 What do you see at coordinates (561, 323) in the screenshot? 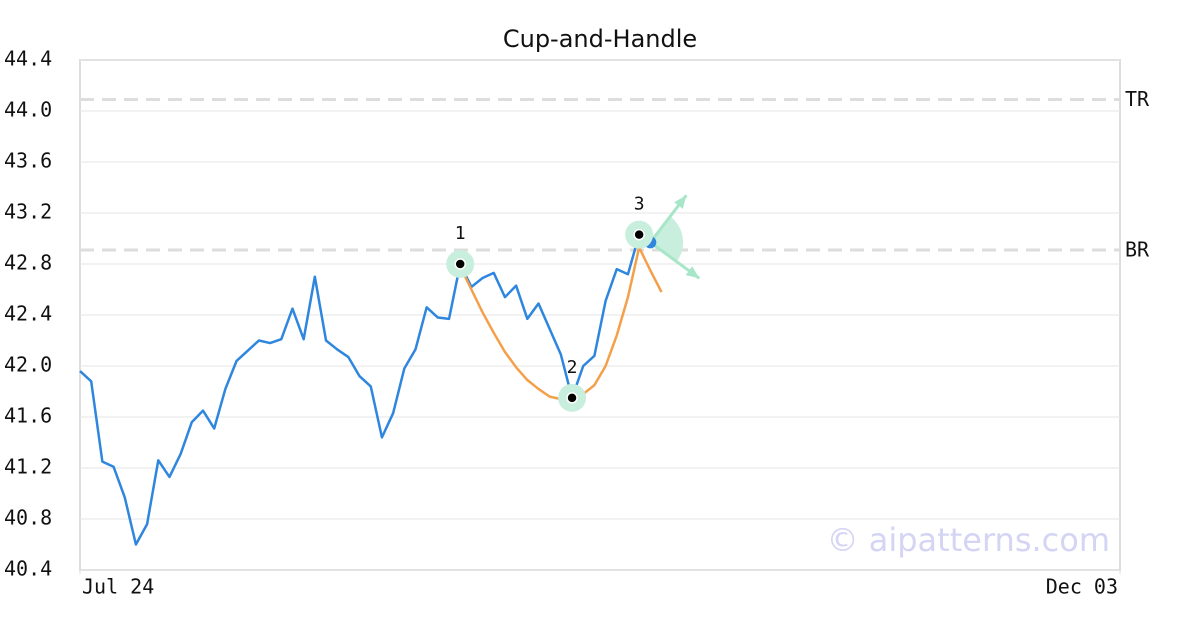
I see `series-line` at bounding box center [561, 323].